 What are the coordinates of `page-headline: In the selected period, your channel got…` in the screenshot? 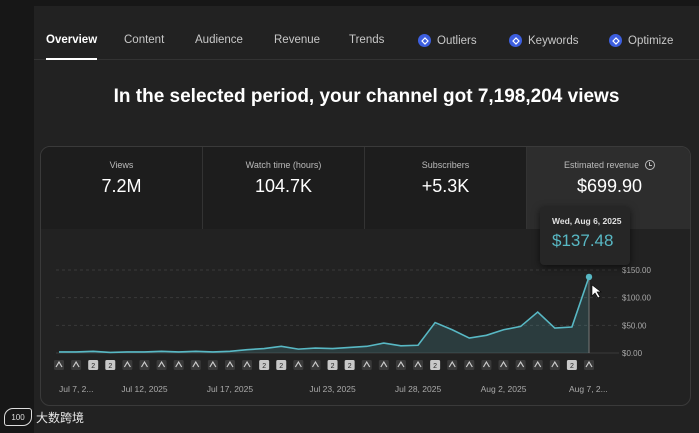 It's located at (366, 96).